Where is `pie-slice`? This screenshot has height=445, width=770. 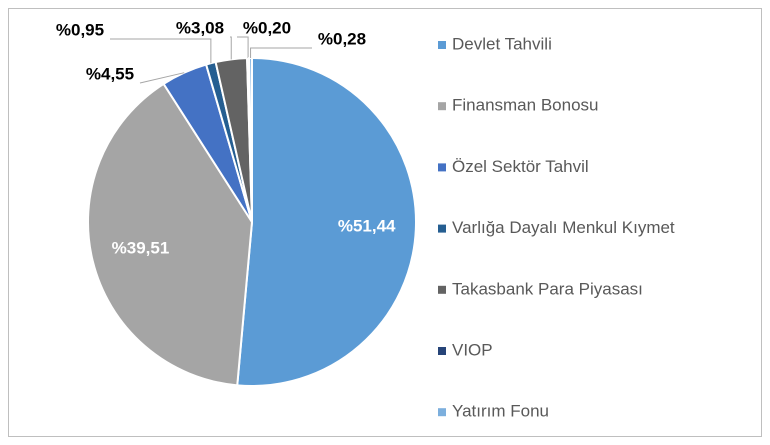
pie-slice is located at coordinates (250, 139).